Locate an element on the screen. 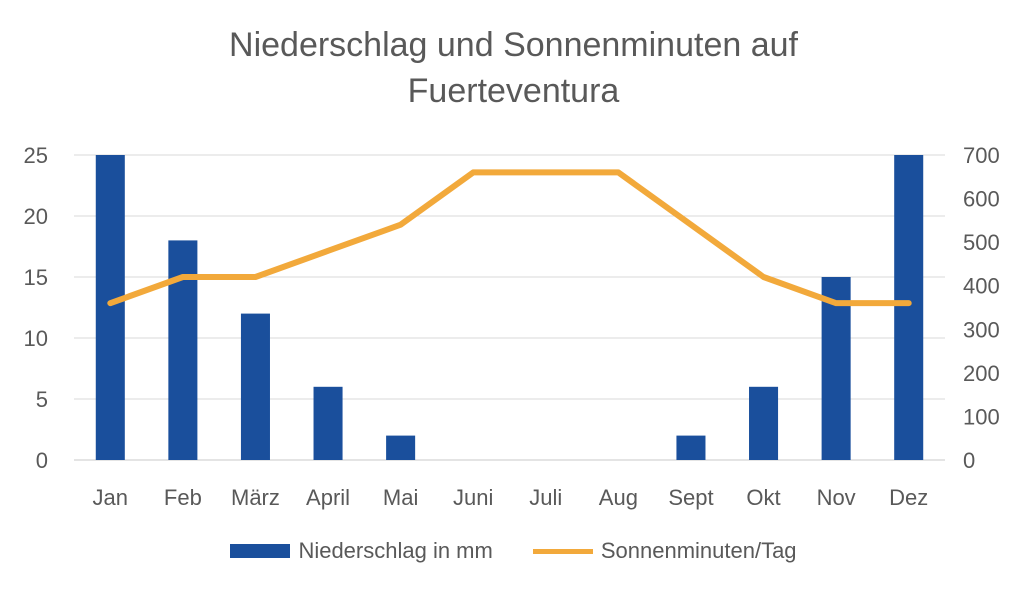 Image resolution: width=1027 pixels, height=600 pixels. x-tick-label: April is located at coordinates (328, 497).